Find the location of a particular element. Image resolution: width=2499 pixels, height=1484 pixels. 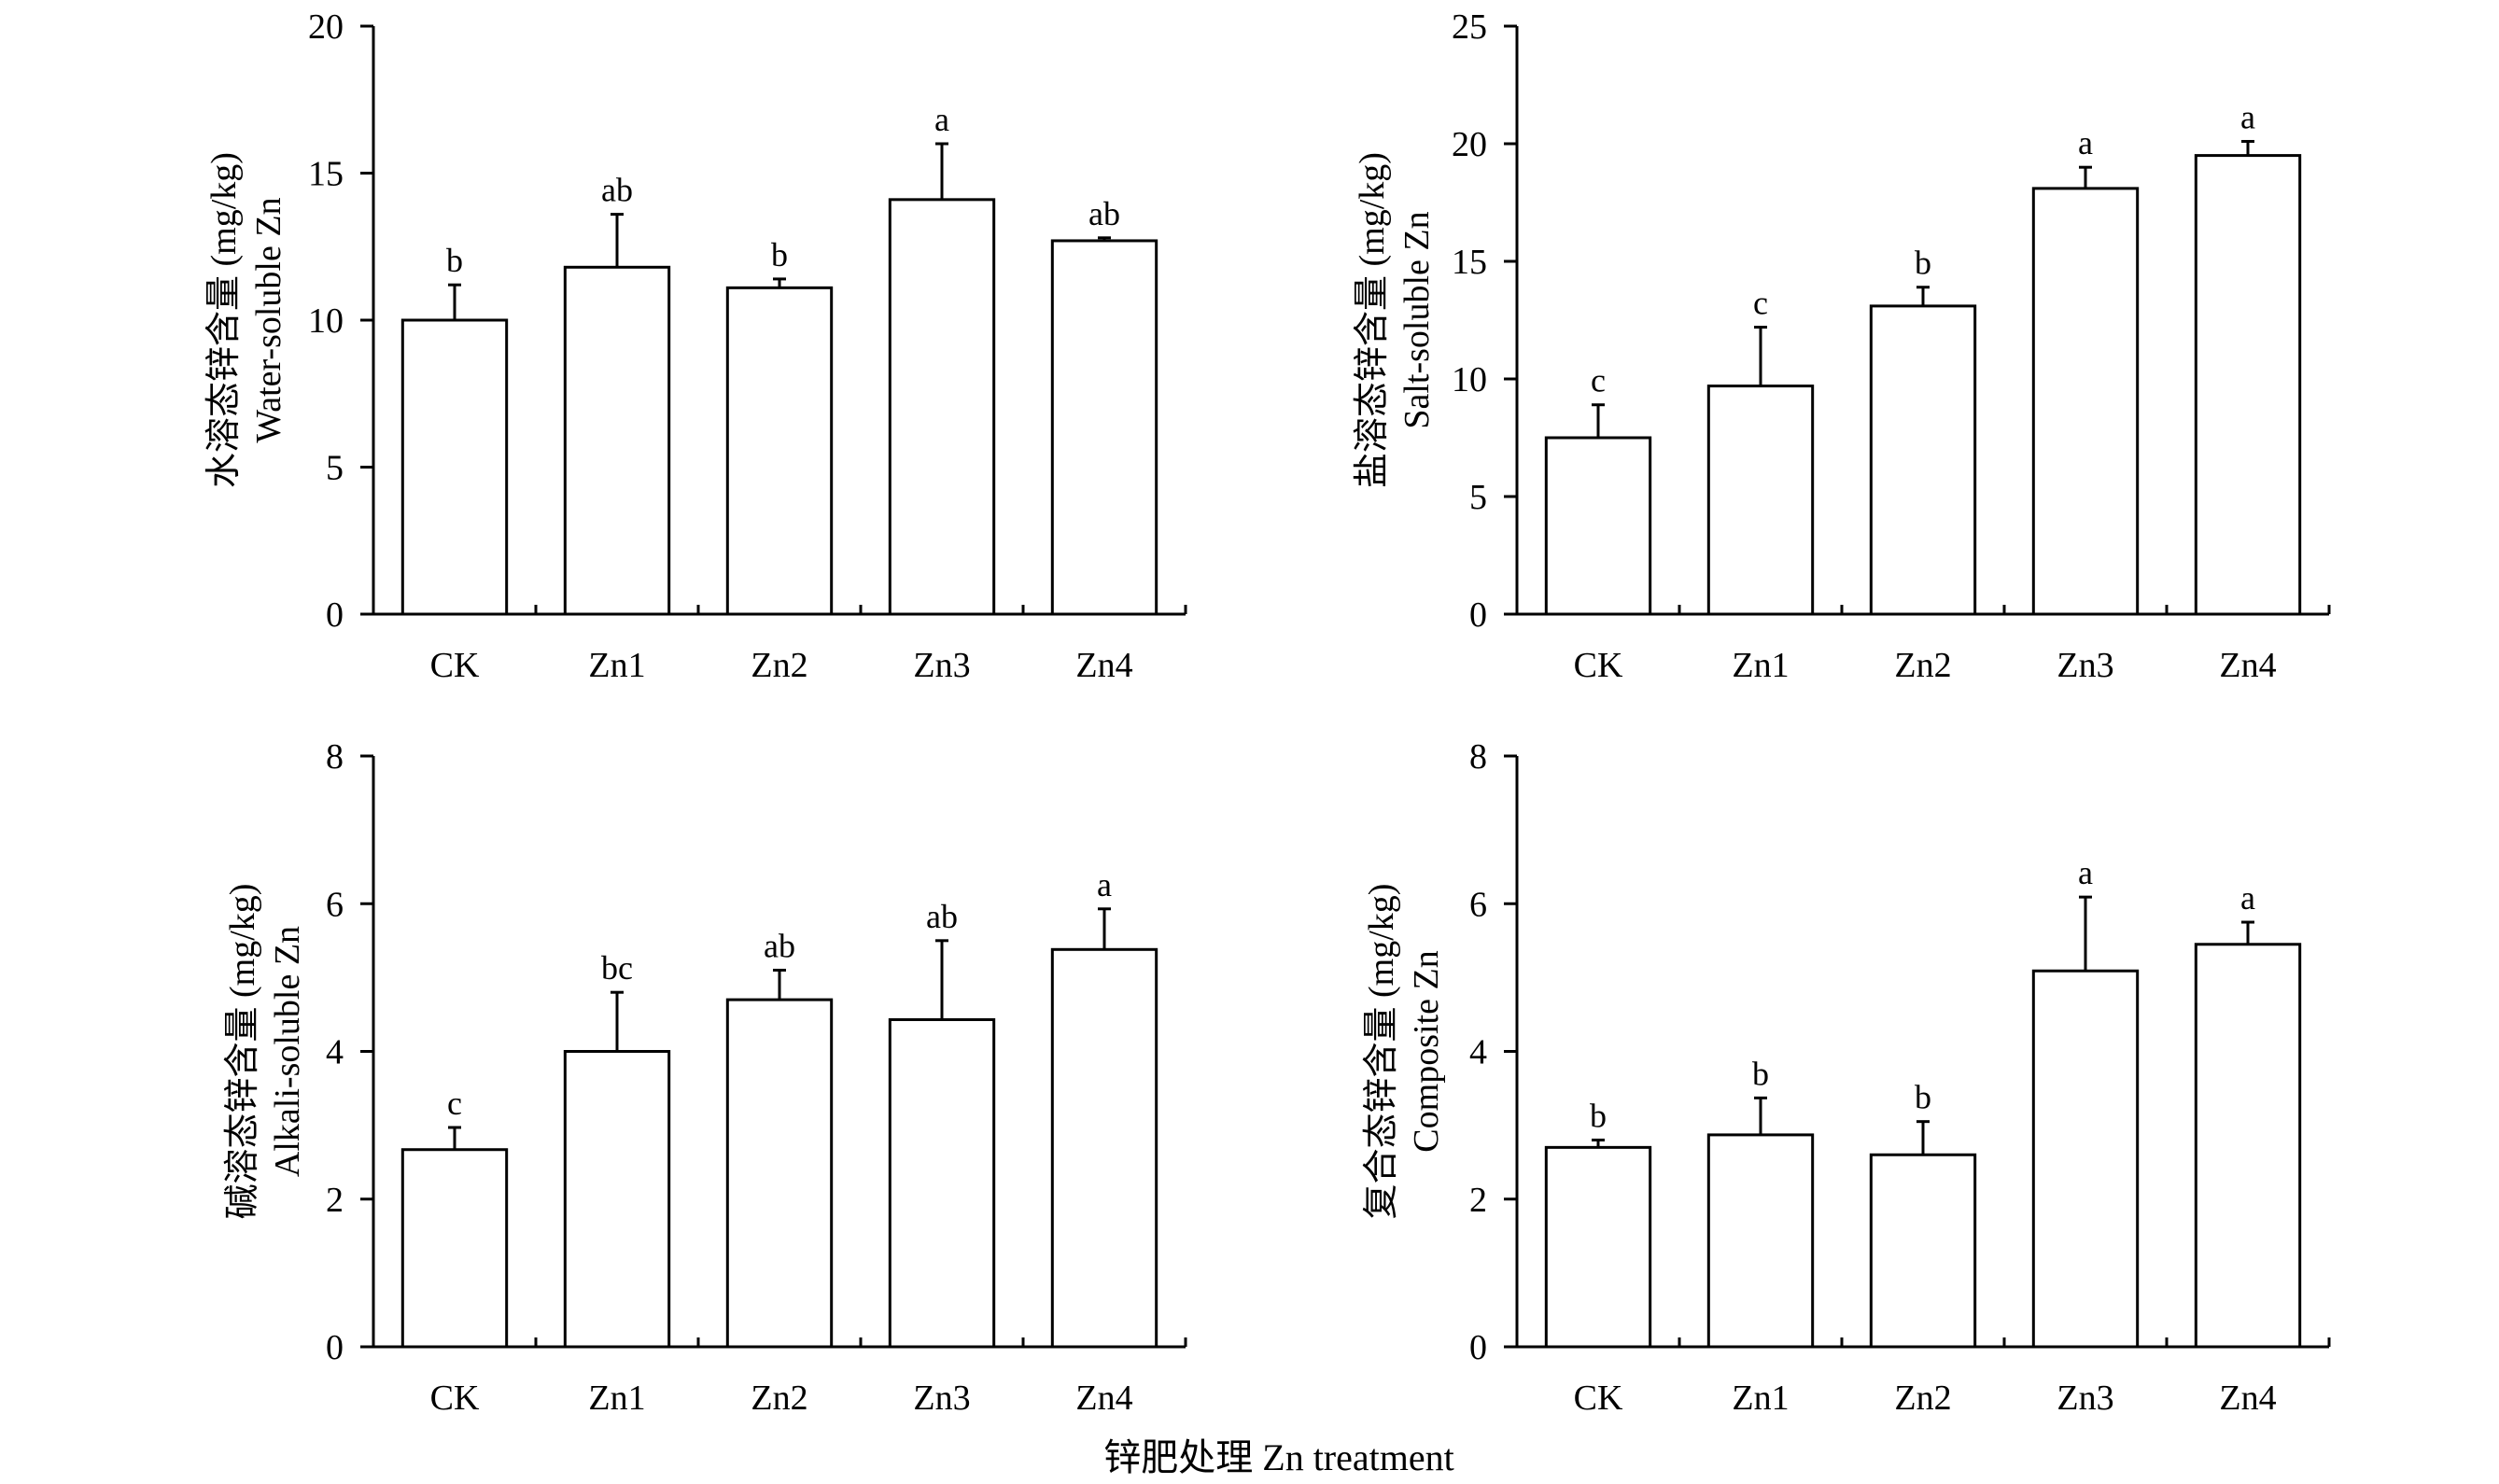

figure-x-axis-label: 锌肥处理 Zn treatment is located at coordinates (1278, 1457).